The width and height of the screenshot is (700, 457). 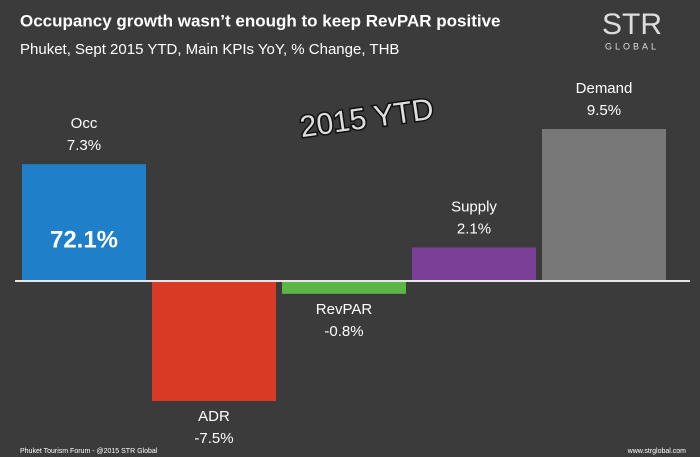 What do you see at coordinates (344, 309) in the screenshot?
I see `category-label: RevPAR` at bounding box center [344, 309].